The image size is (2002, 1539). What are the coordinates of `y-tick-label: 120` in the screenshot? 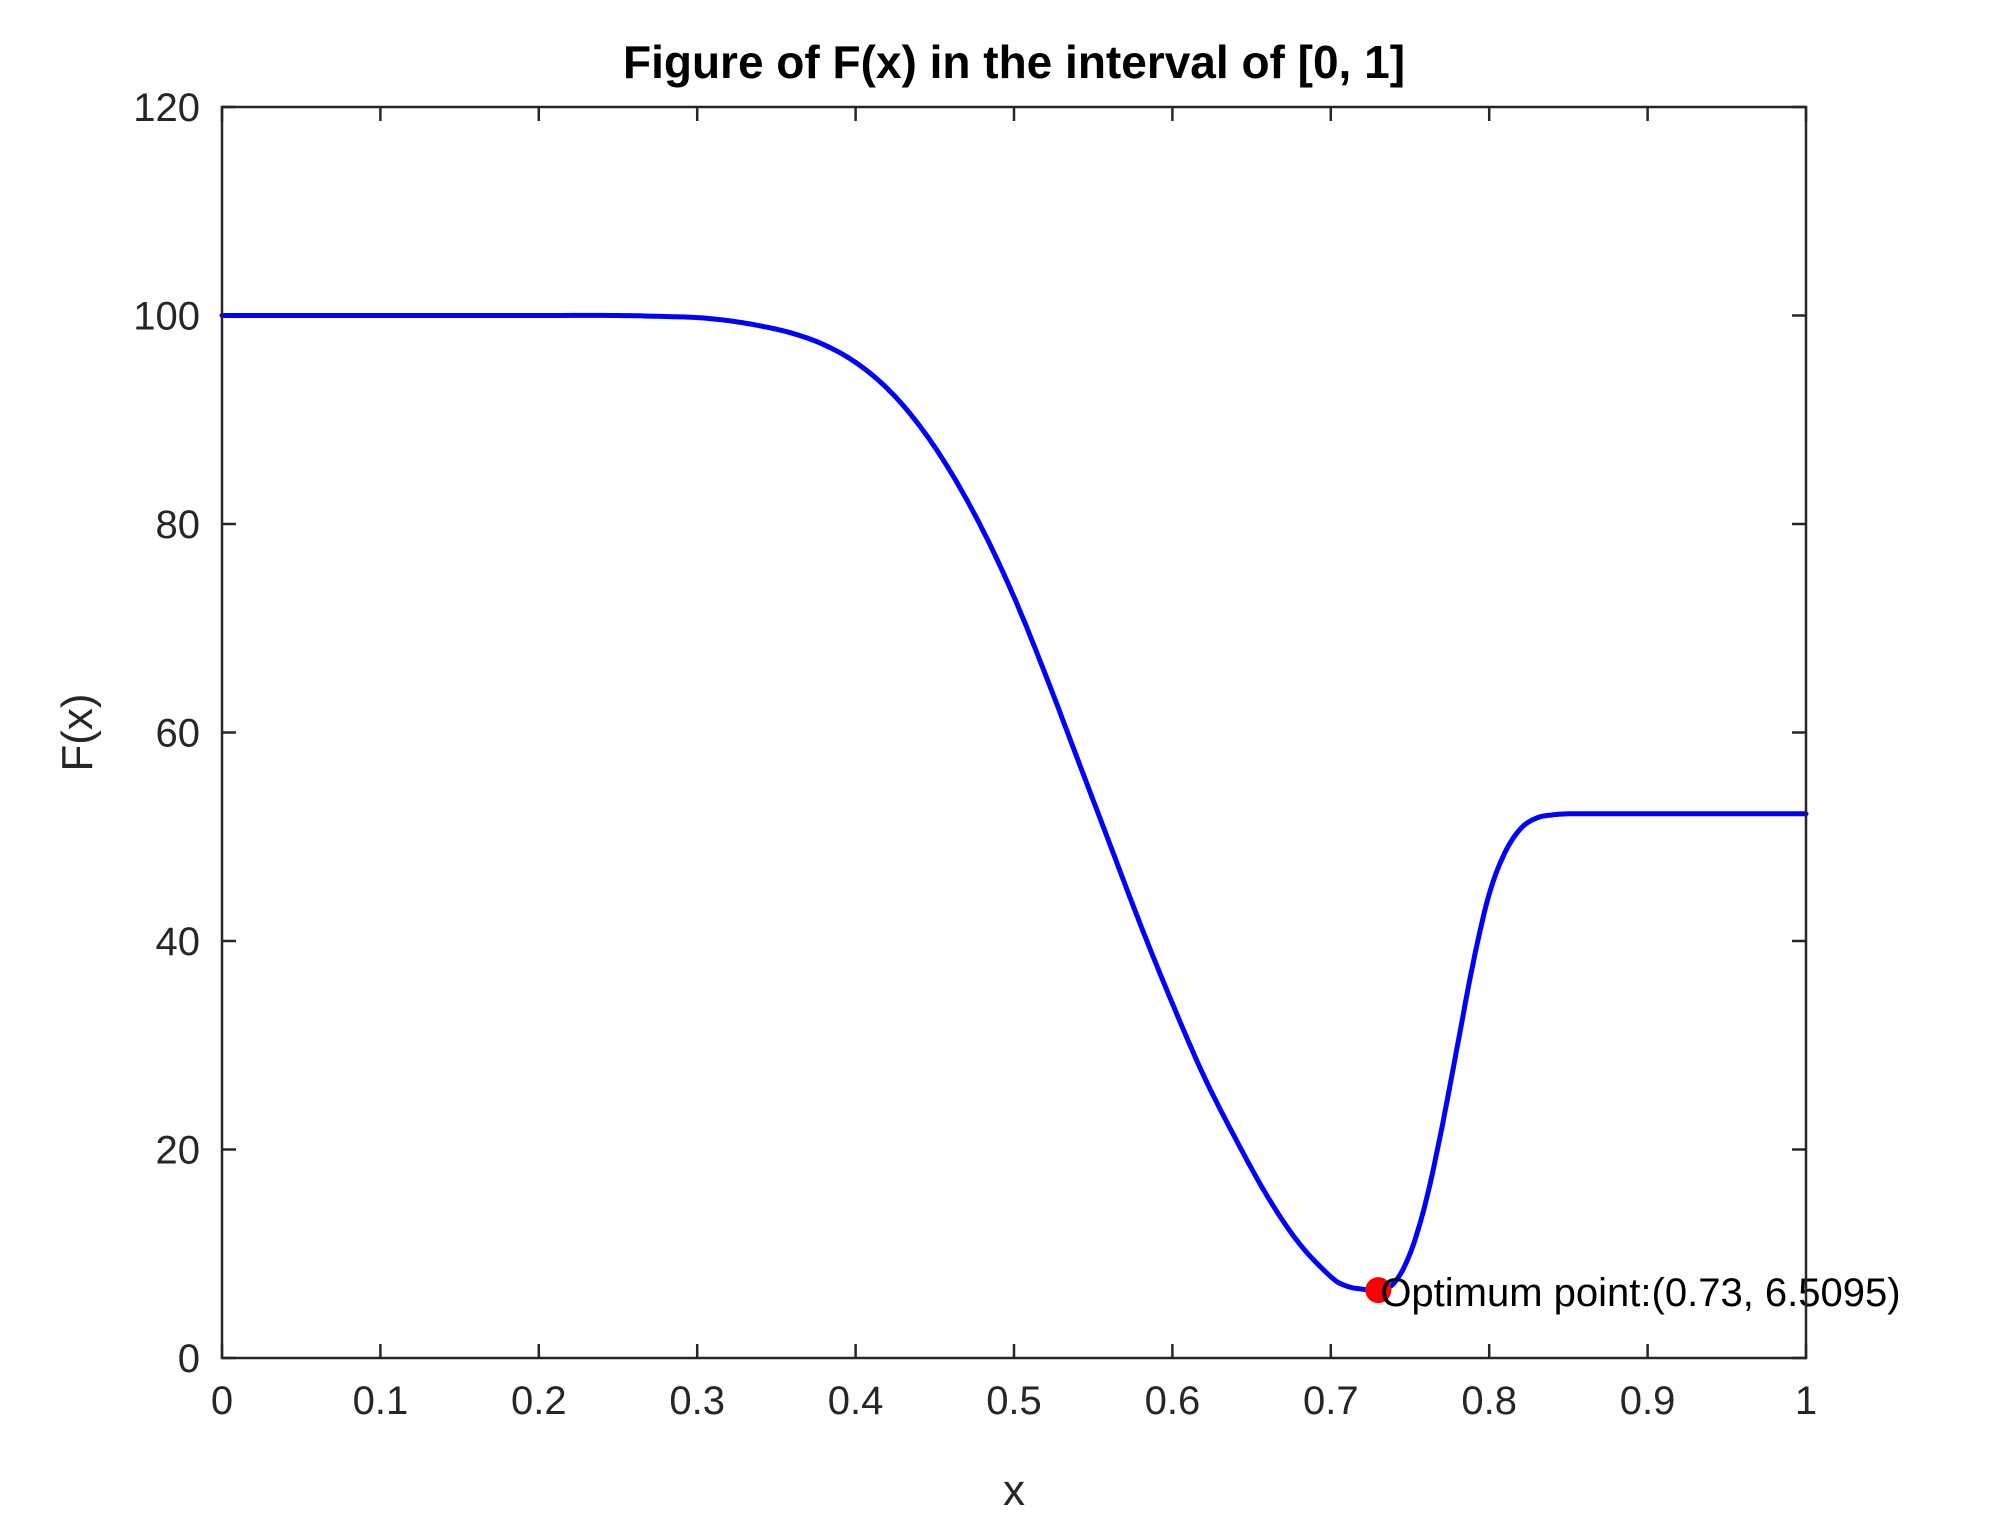 It's located at (166, 108).